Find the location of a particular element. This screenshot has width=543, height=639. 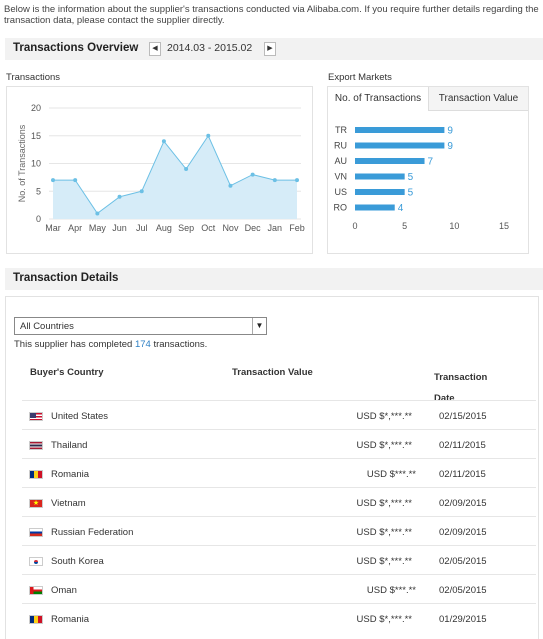

col-header-date: Transaction Date is located at coordinates (460, 388).